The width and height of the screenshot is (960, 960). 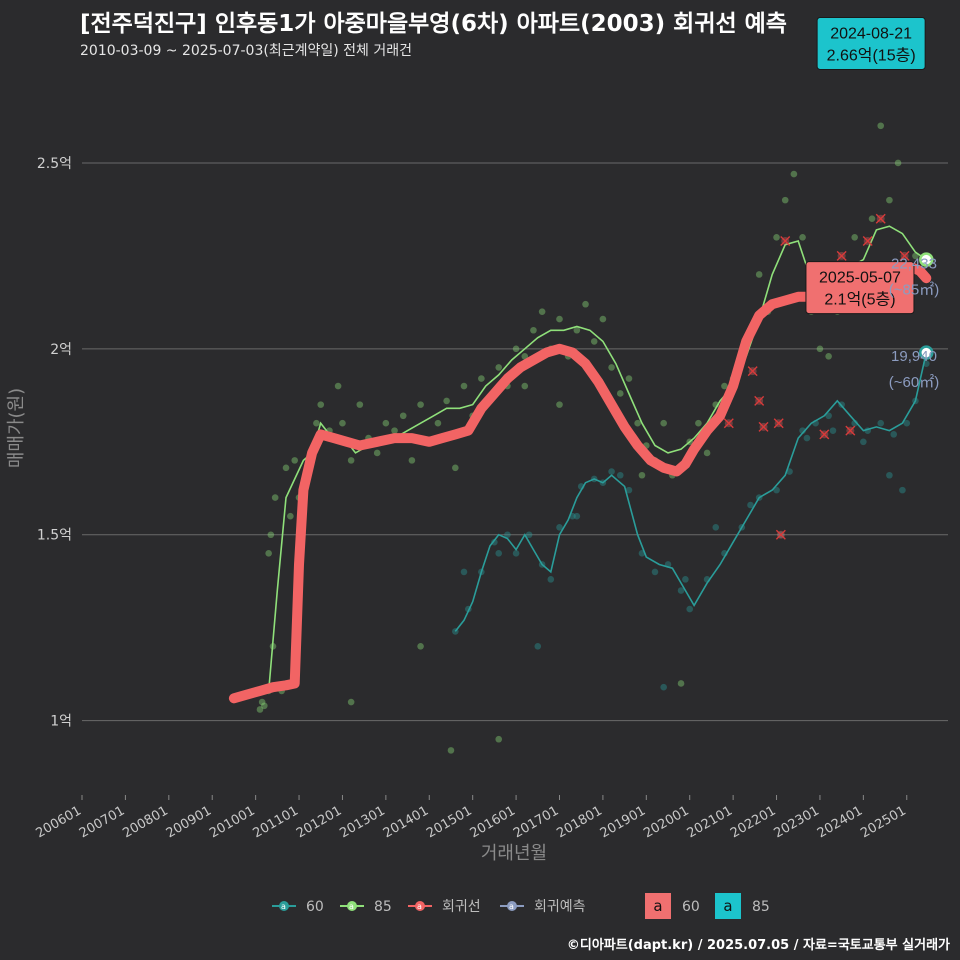 What do you see at coordinates (298, 907) in the screenshot?
I see `legend-item-60: a 60` at bounding box center [298, 907].